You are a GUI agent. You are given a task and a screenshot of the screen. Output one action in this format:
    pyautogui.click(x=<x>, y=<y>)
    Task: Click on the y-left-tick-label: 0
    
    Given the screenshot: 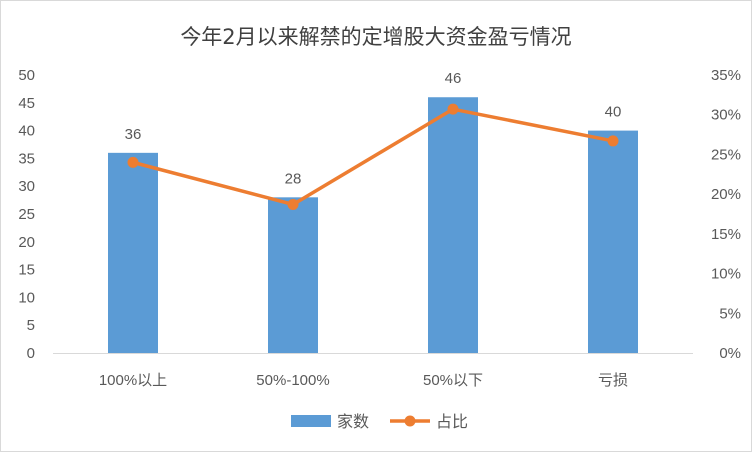 What is the action you would take?
    pyautogui.click(x=31, y=353)
    